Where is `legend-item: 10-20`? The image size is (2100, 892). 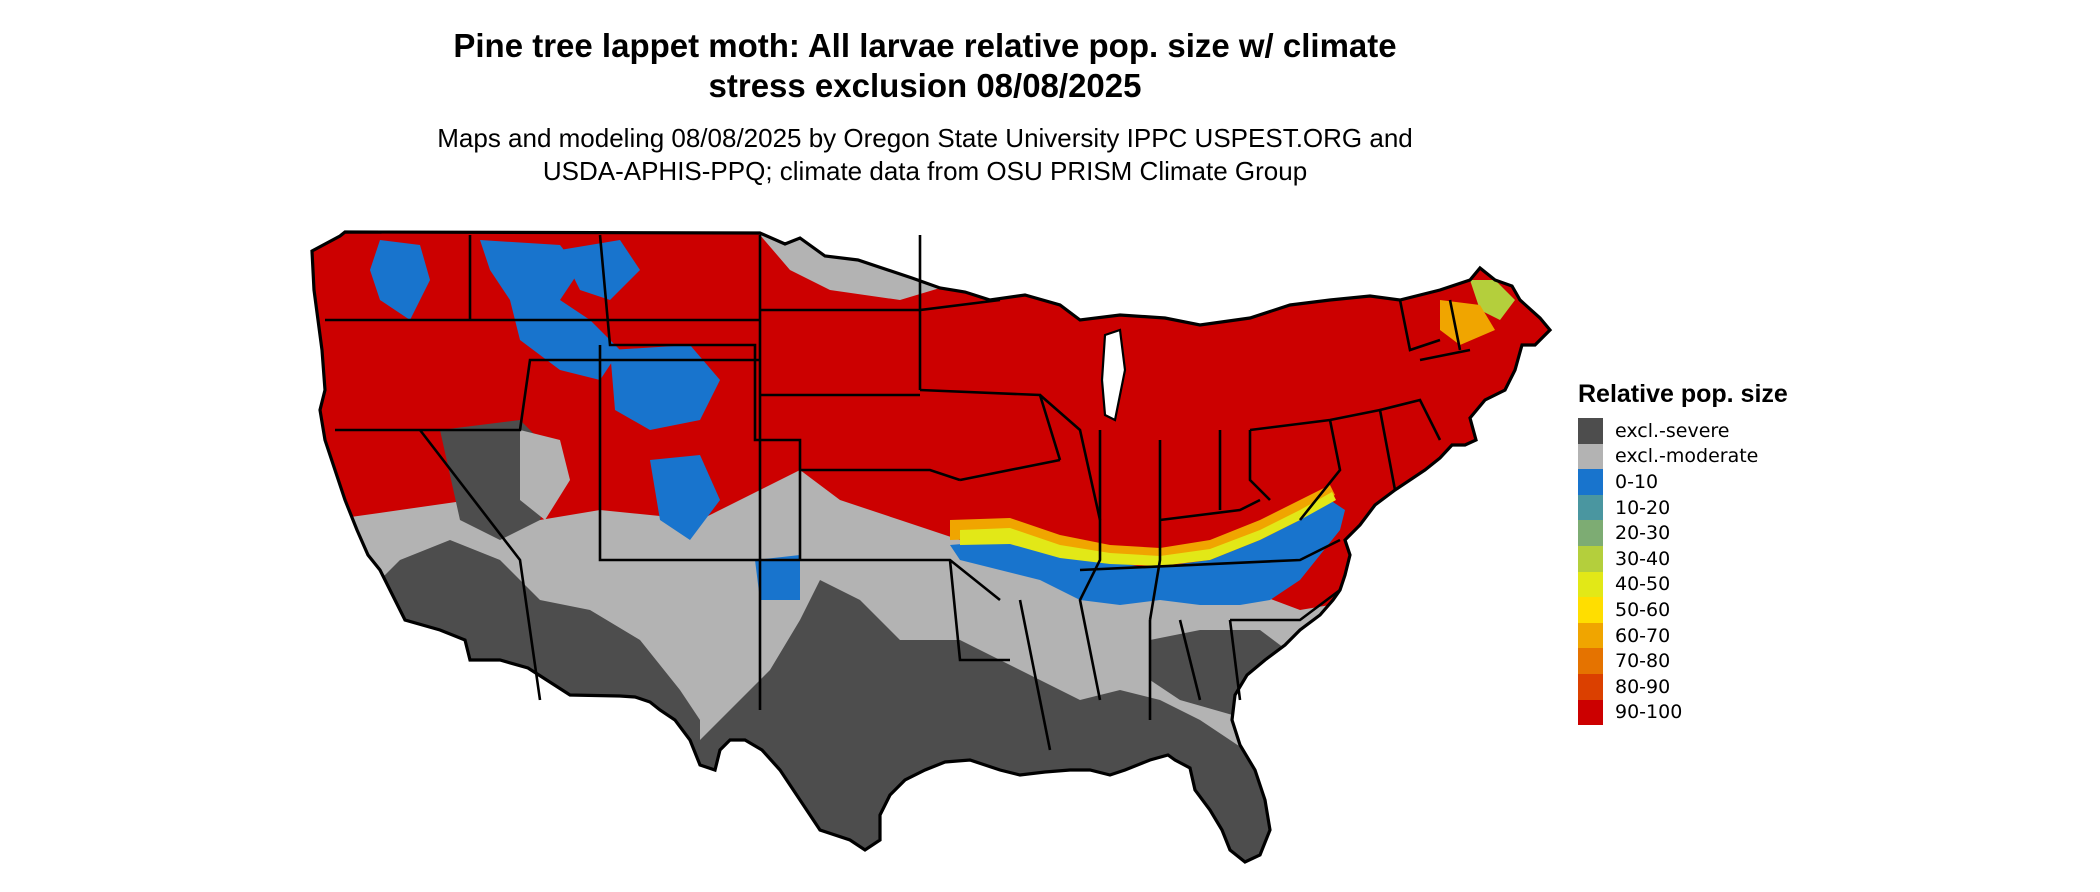
legend-item: 10-20 is located at coordinates (1683, 507).